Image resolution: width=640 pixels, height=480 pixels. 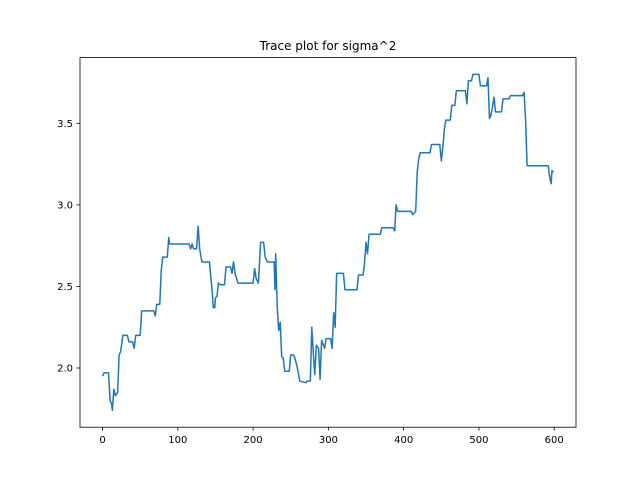 What do you see at coordinates (65, 205) in the screenshot?
I see `y-tick-label: 3.0` at bounding box center [65, 205].